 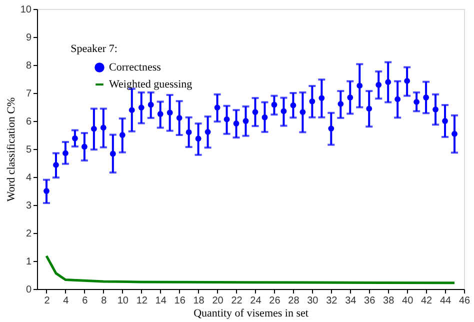 What do you see at coordinates (237, 301) in the screenshot?
I see `x-tick-label: 22` at bounding box center [237, 301].